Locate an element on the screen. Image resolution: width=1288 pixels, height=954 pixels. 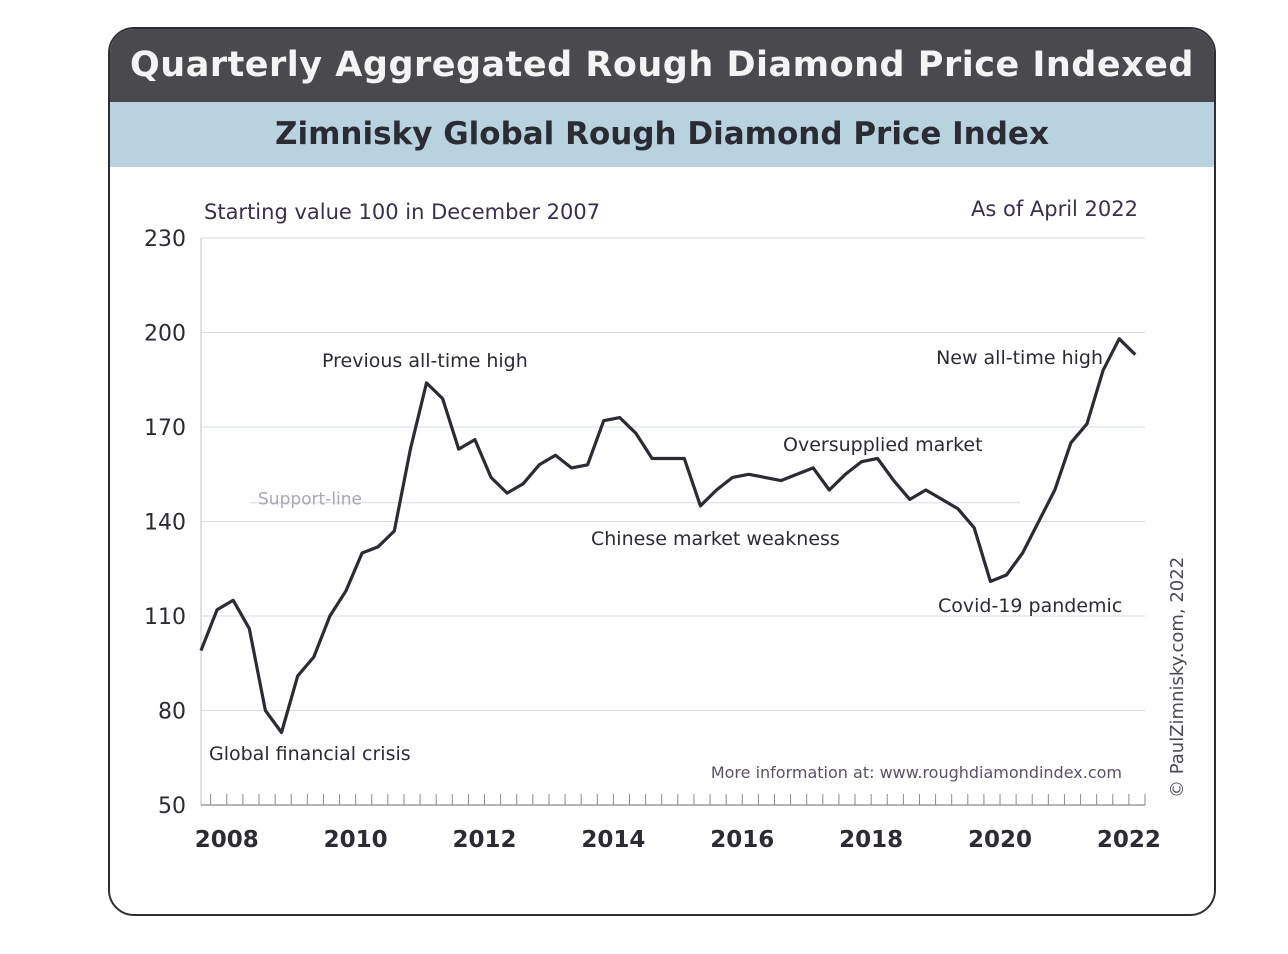
annotation-label: New all-time high is located at coordinates (1019, 358).